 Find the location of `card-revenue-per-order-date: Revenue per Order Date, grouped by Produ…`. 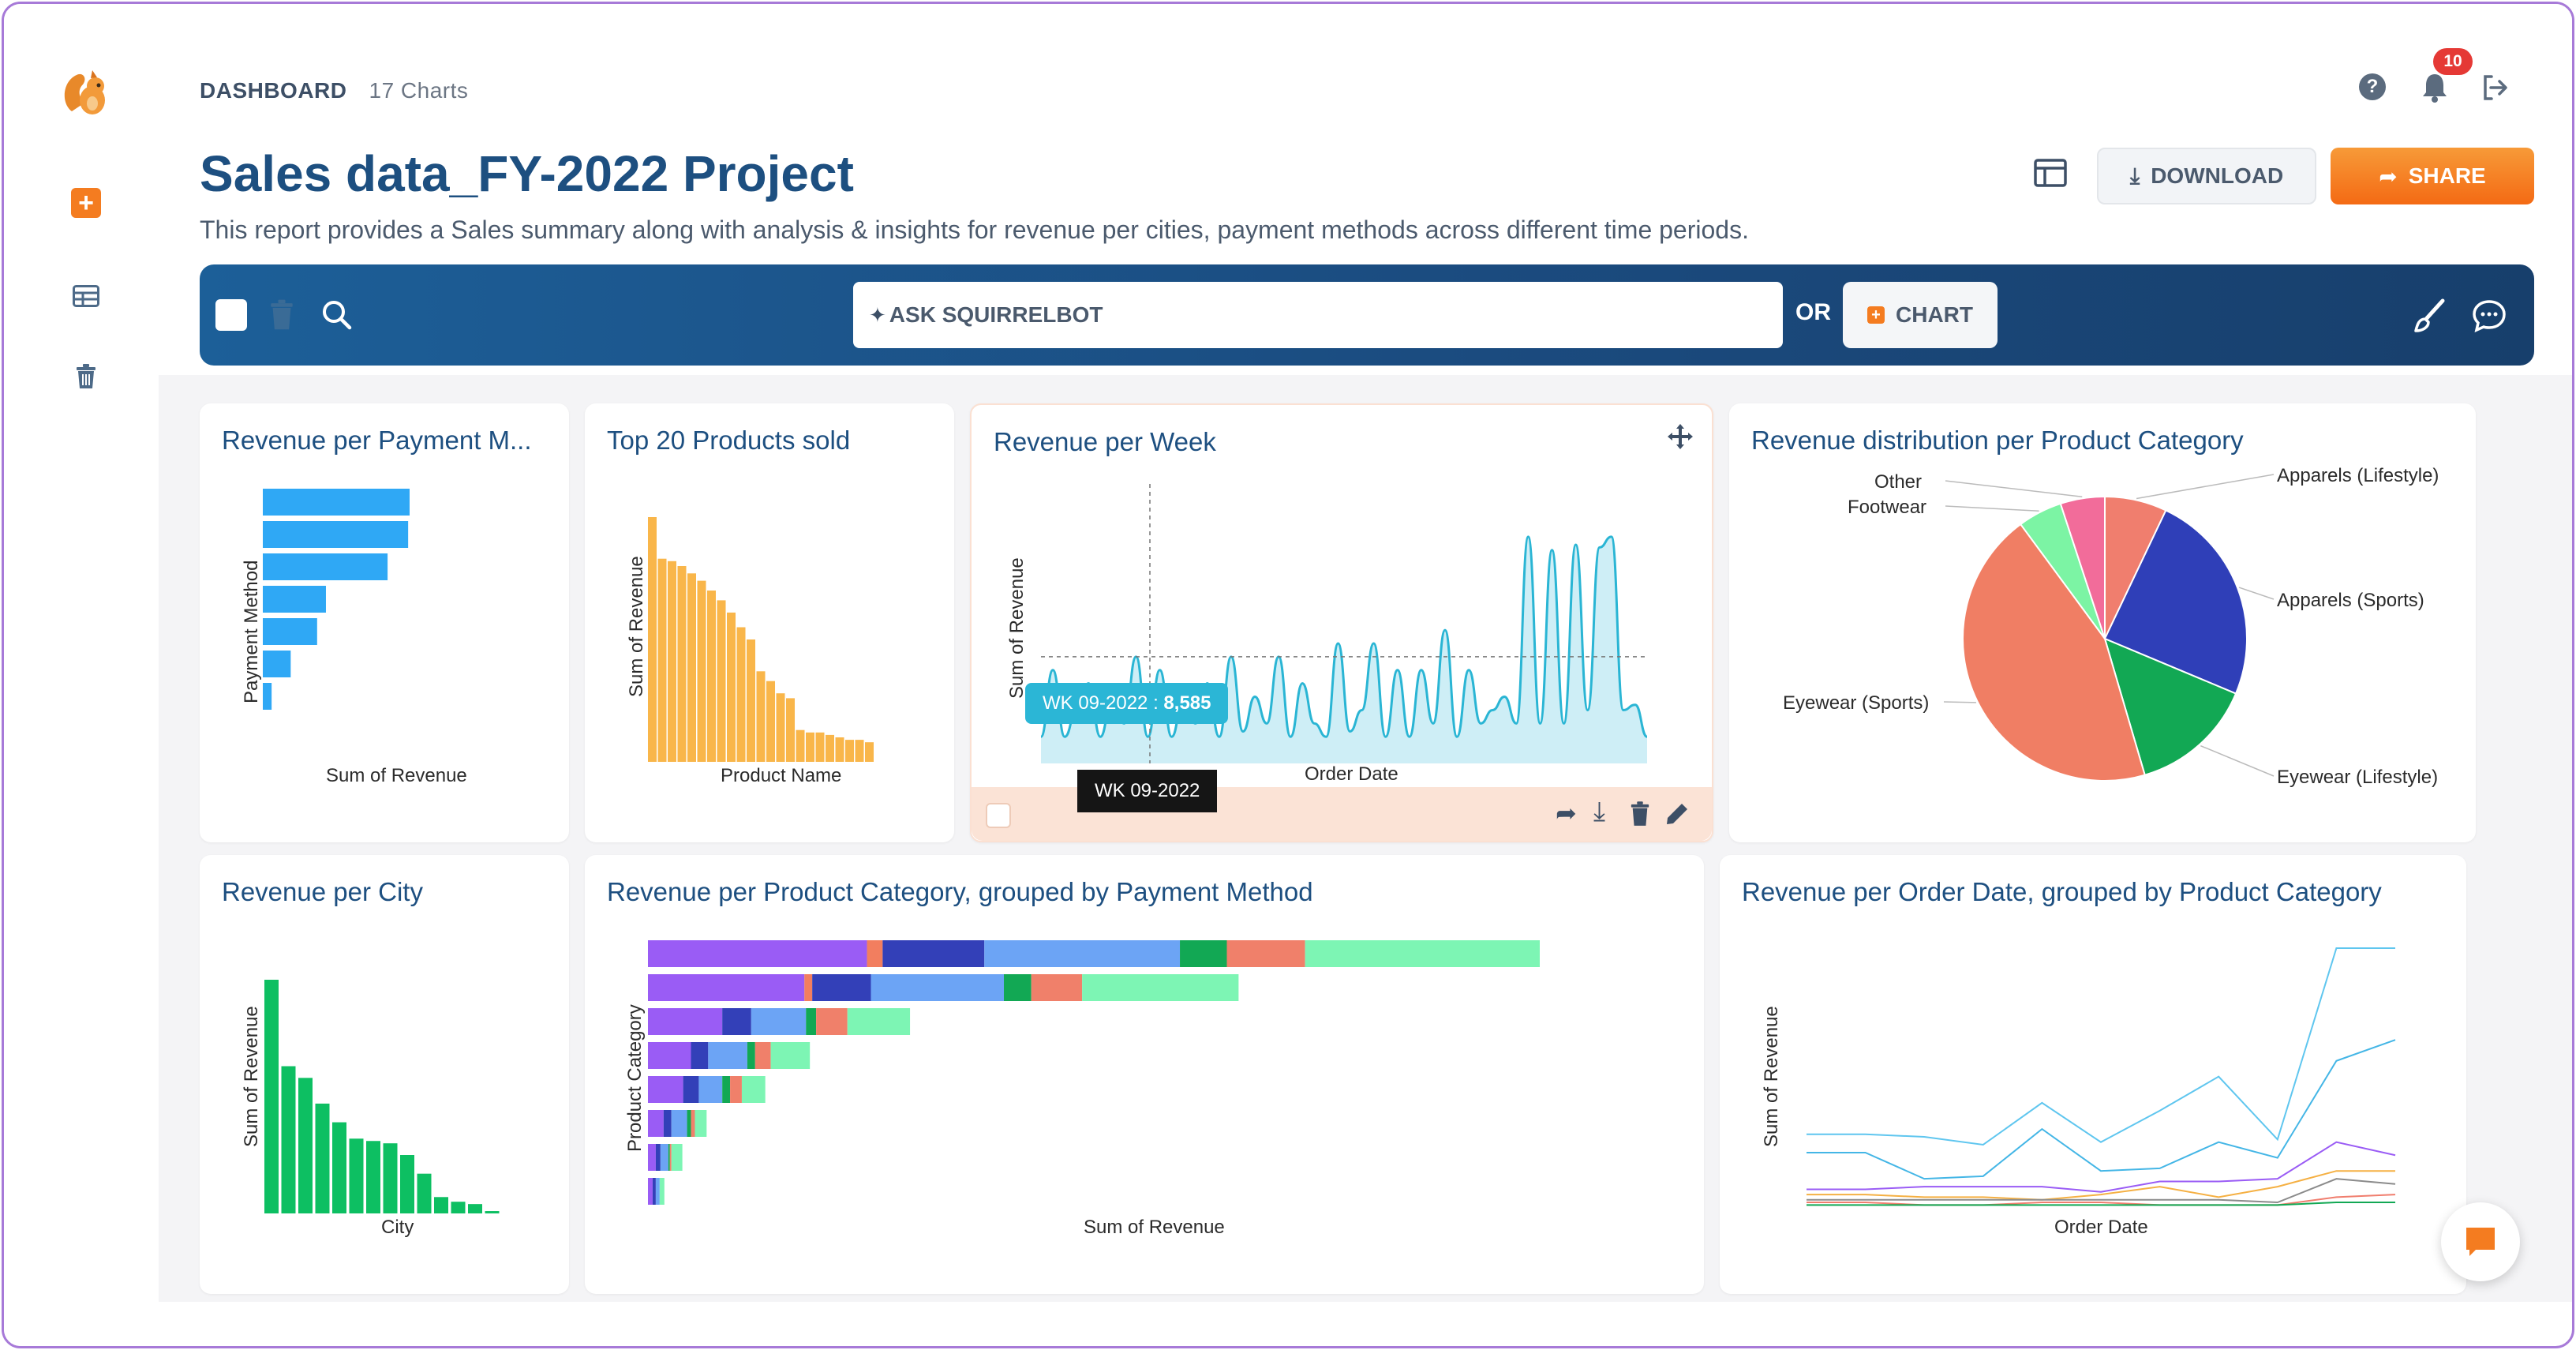

card-revenue-per-order-date: Revenue per Order Date, grouped by Produ… is located at coordinates (2093, 1074).